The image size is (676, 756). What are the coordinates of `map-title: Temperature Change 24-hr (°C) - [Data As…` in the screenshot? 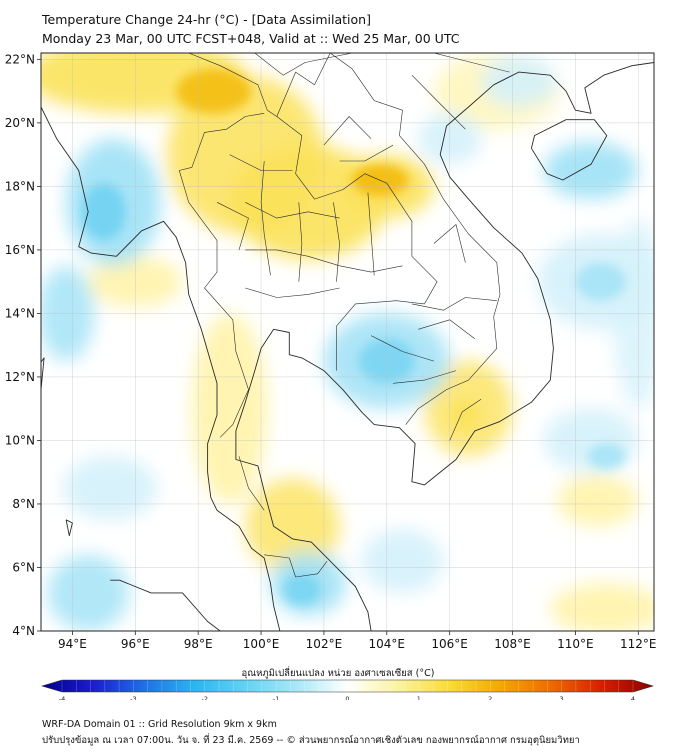 It's located at (206, 19).